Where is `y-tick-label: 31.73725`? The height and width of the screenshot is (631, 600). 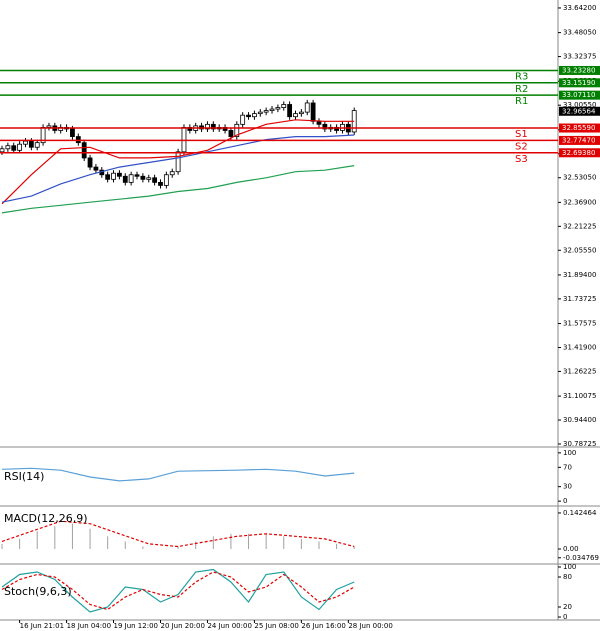 y-tick-label: 31.73725 is located at coordinates (579, 299).